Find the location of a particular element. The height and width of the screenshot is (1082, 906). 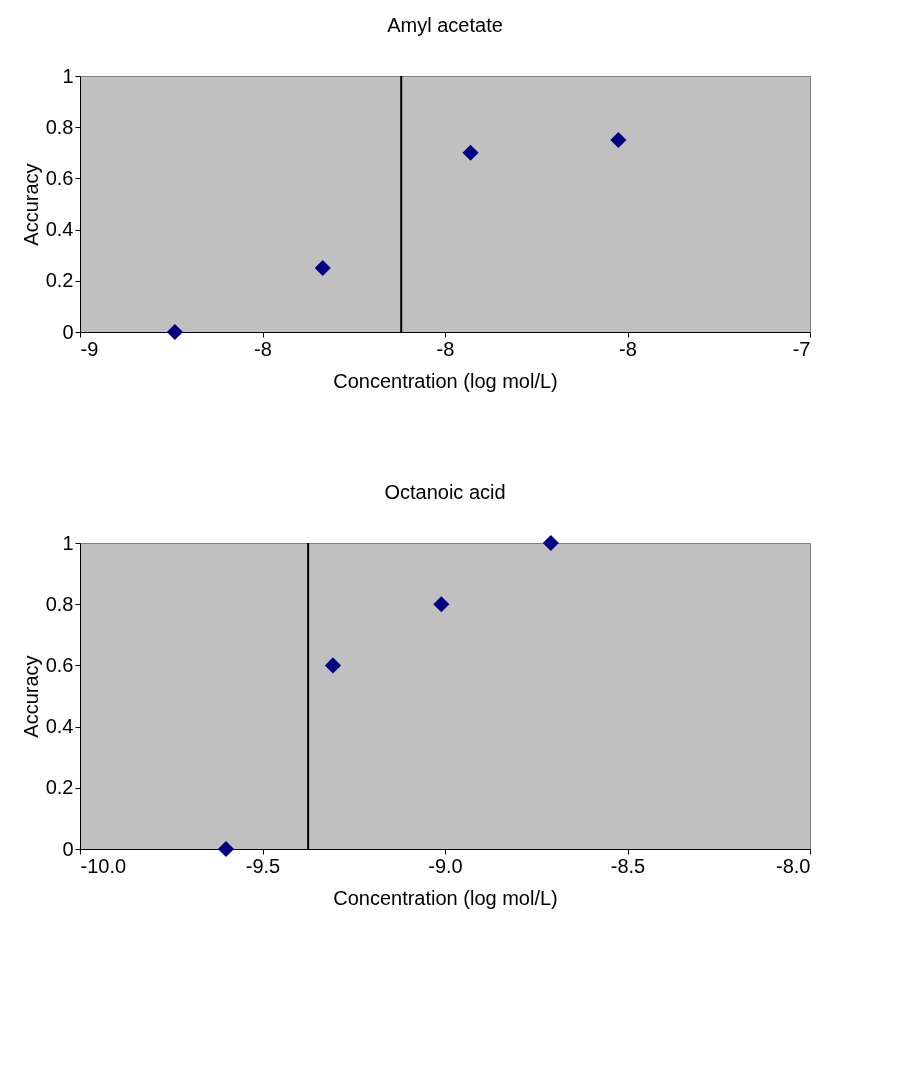

x-tick-label: -8.0 is located at coordinates (793, 865).